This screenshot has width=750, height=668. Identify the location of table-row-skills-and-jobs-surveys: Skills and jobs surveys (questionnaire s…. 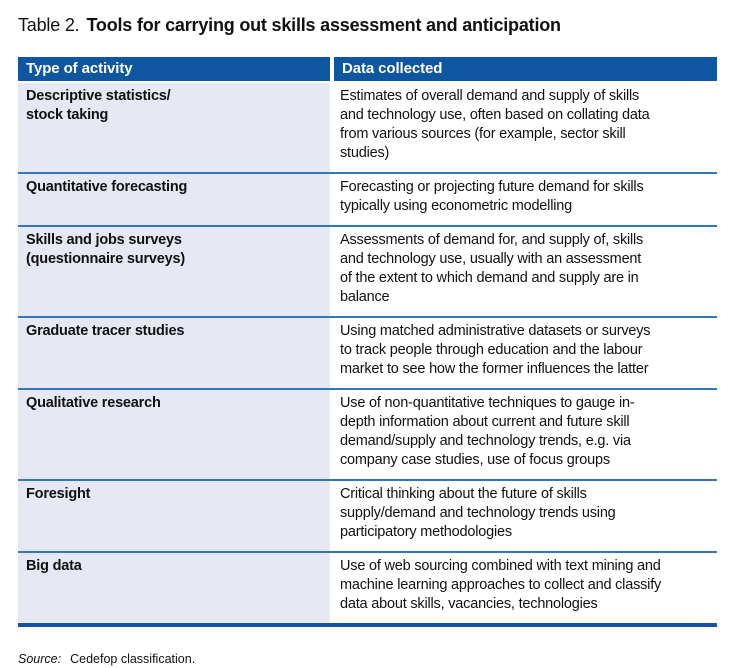
(367, 270).